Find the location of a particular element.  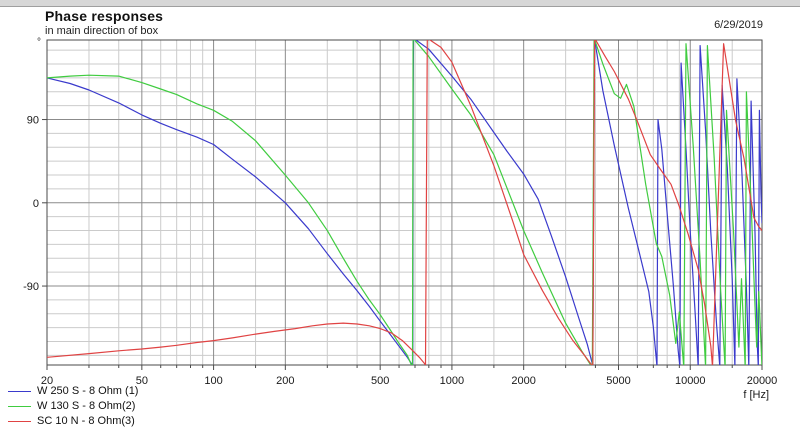

legend-item: W 130 S - 8 Ohm(2) is located at coordinates (73, 406).